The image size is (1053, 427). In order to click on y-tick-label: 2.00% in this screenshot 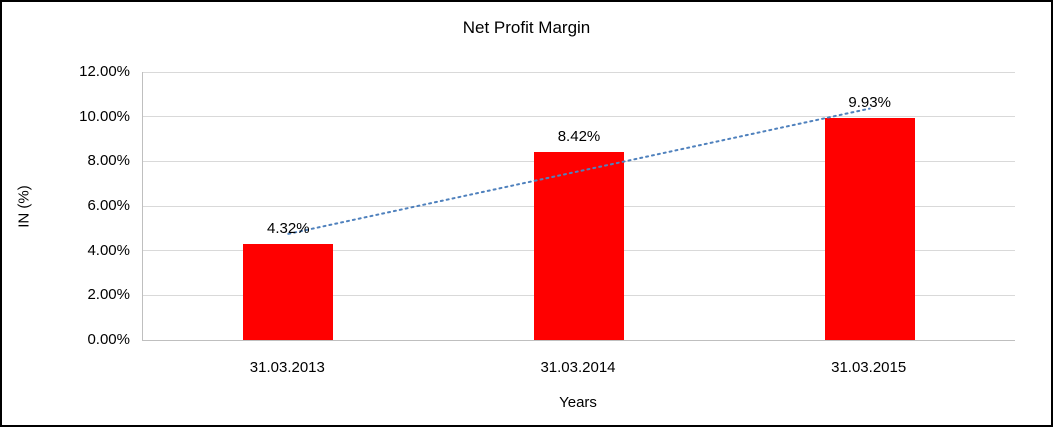, I will do `click(108, 295)`.